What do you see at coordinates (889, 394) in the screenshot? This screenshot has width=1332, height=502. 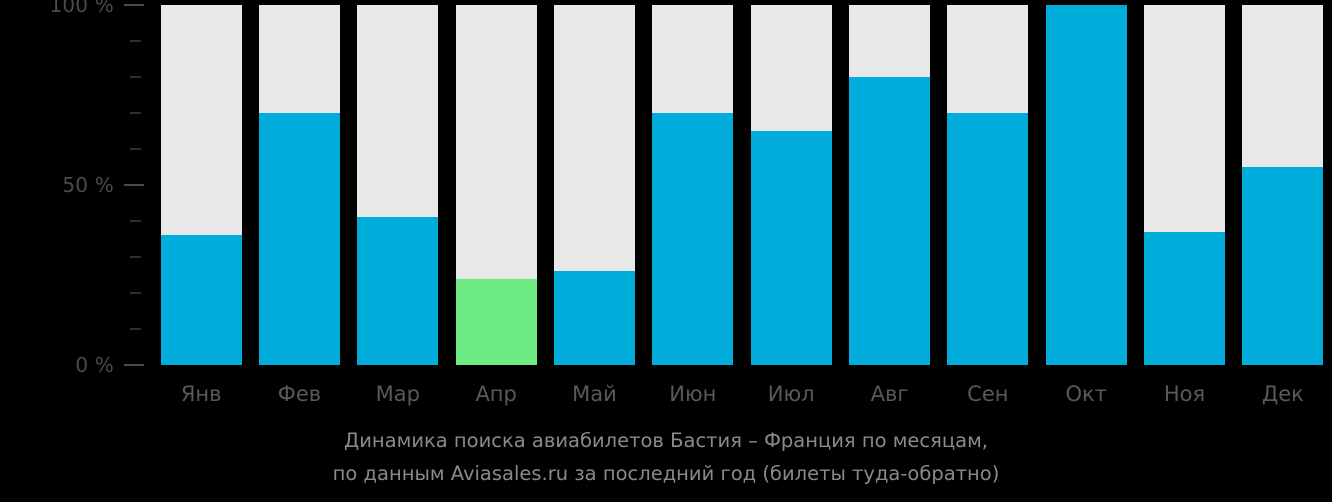 I see `x-axis-label-8: Авг` at bounding box center [889, 394].